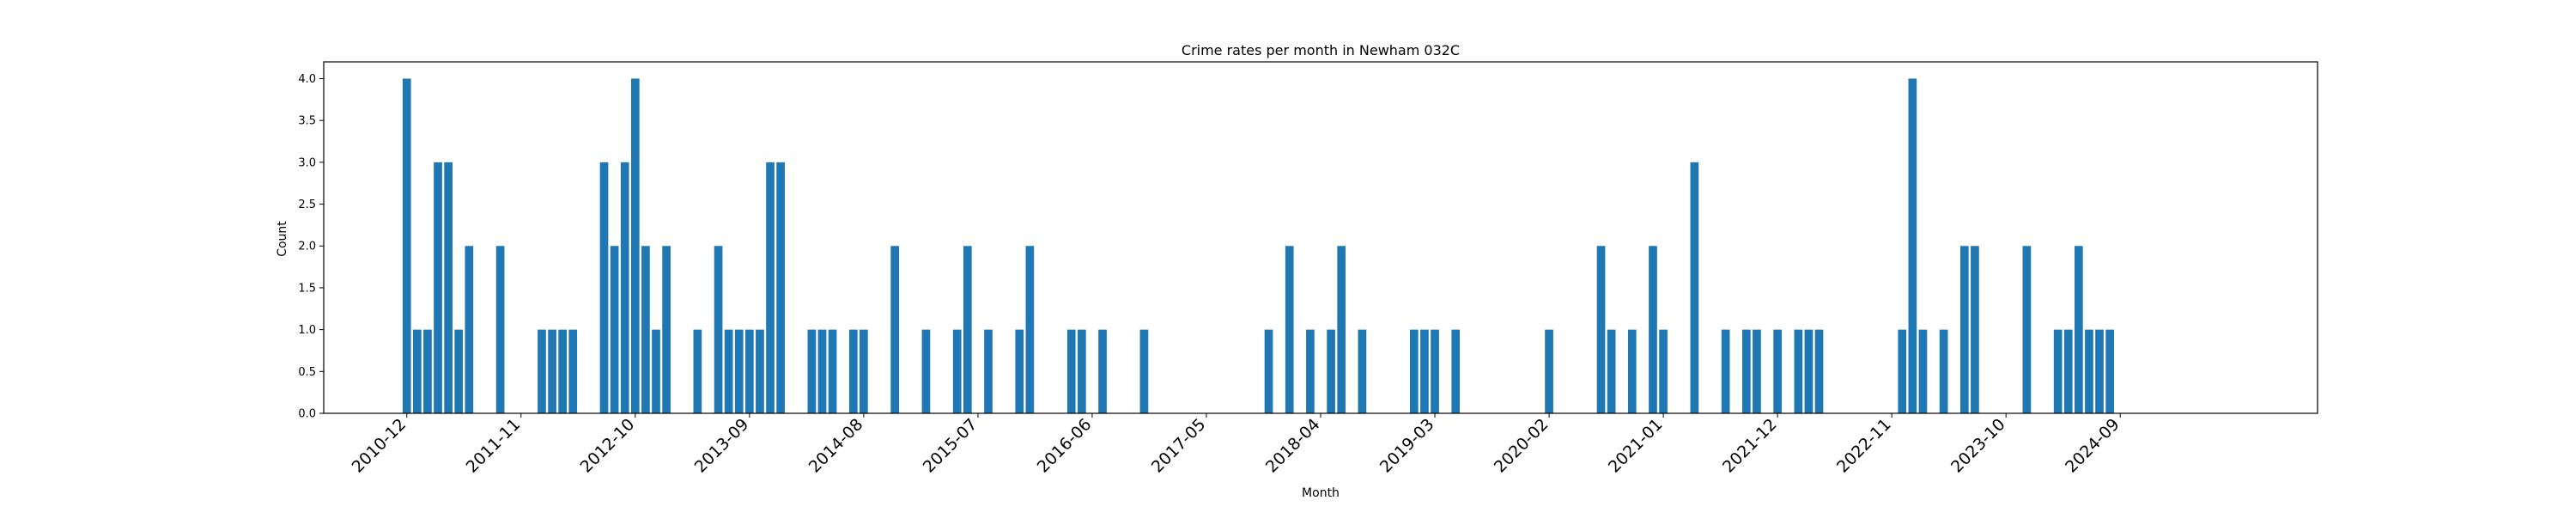 The image size is (2576, 519). Describe the element at coordinates (307, 288) in the screenshot. I see `y-tick-label: 1.5` at that location.